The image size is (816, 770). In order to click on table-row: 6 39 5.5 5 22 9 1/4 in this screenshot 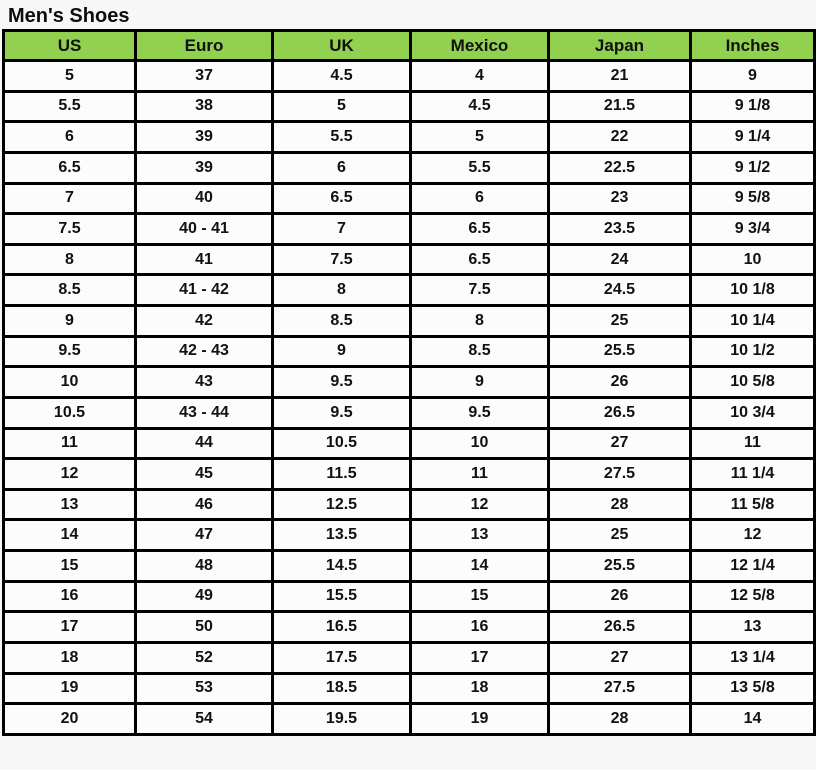, I will do `click(409, 137)`.